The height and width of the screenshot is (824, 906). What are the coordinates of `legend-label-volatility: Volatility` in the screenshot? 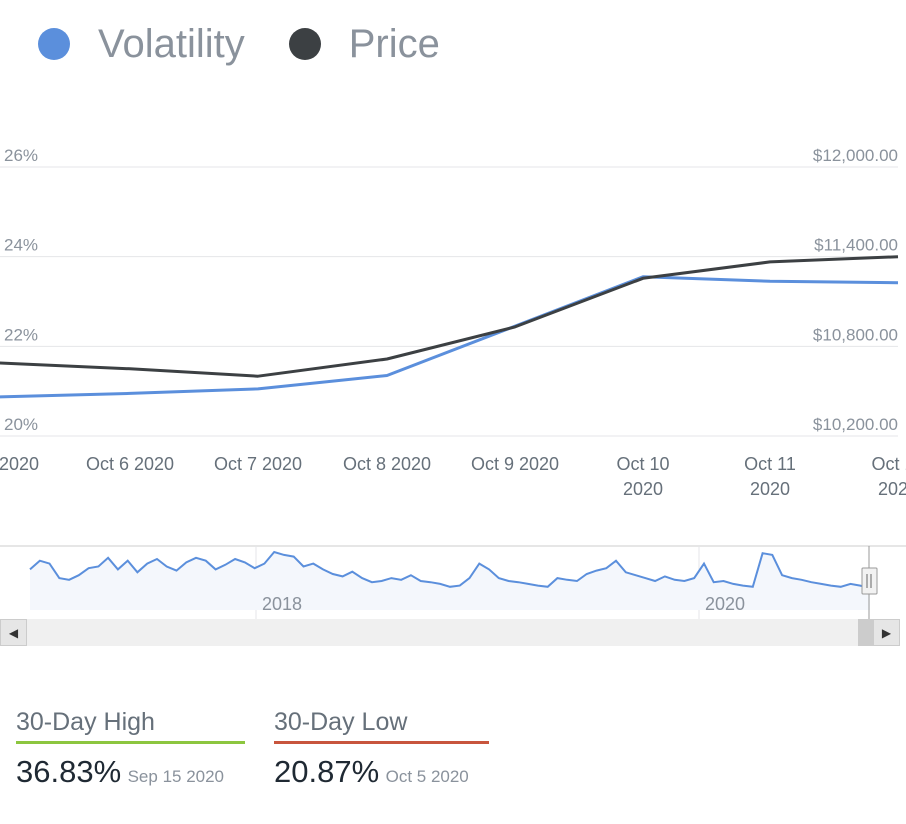 It's located at (171, 43).